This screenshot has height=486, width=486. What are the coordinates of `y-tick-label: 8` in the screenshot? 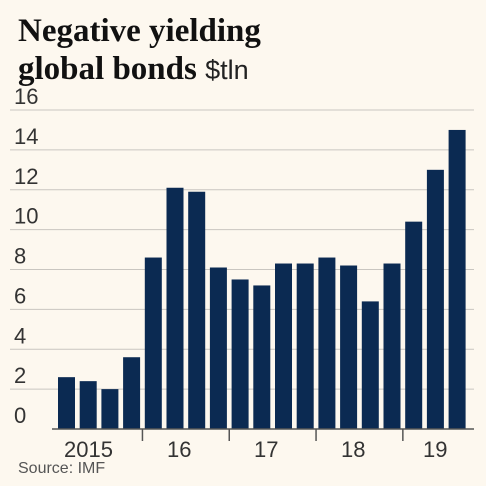 It's located at (20, 256).